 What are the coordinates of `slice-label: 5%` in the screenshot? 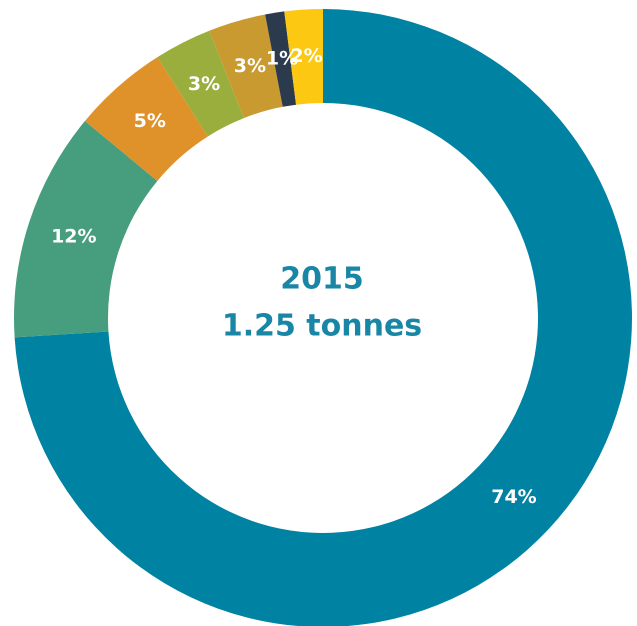 It's located at (150, 121).